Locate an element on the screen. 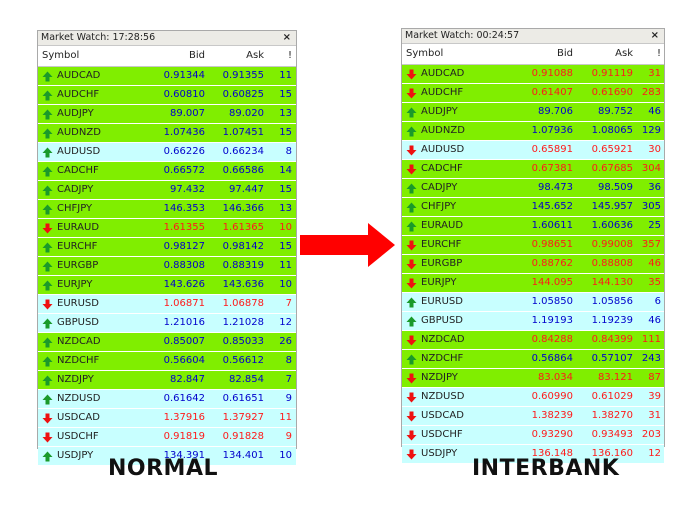  symbol-label: NZDCAD is located at coordinates (443, 339).